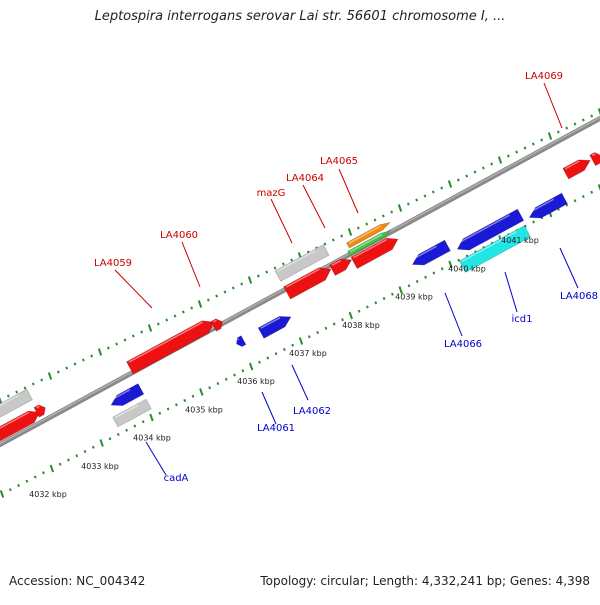 The image size is (600, 605). I want to click on gene-grey-cada-adjacent, so click(132, 413).